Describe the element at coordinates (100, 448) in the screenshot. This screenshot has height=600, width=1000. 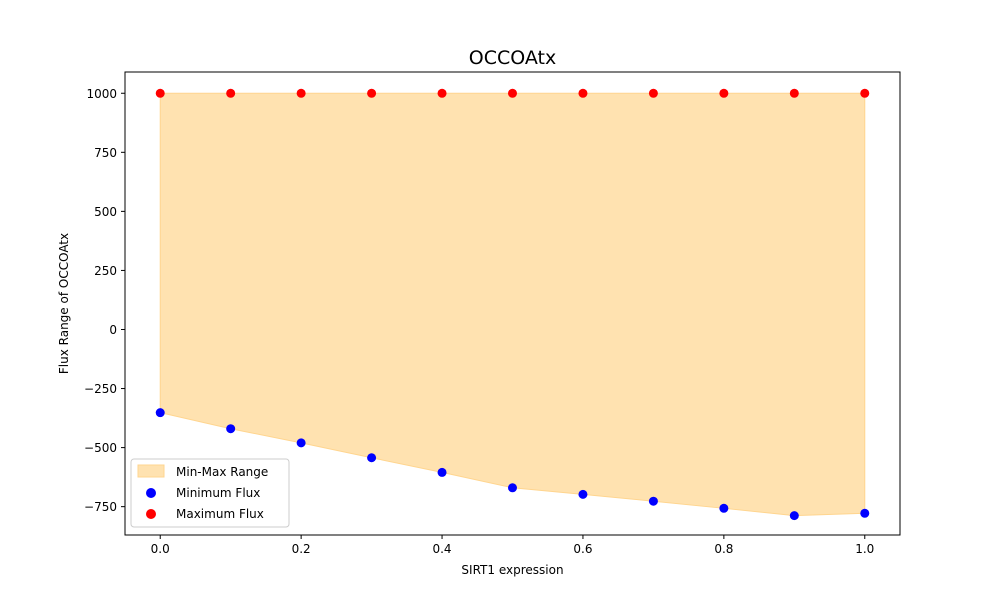
I see `y-tick-label: −500` at that location.